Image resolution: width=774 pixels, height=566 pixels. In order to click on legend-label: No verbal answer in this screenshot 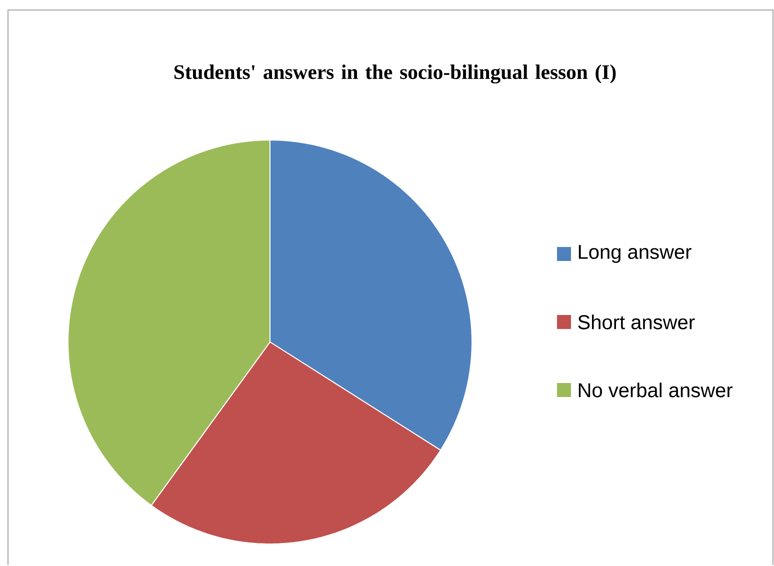, I will do `click(655, 390)`.